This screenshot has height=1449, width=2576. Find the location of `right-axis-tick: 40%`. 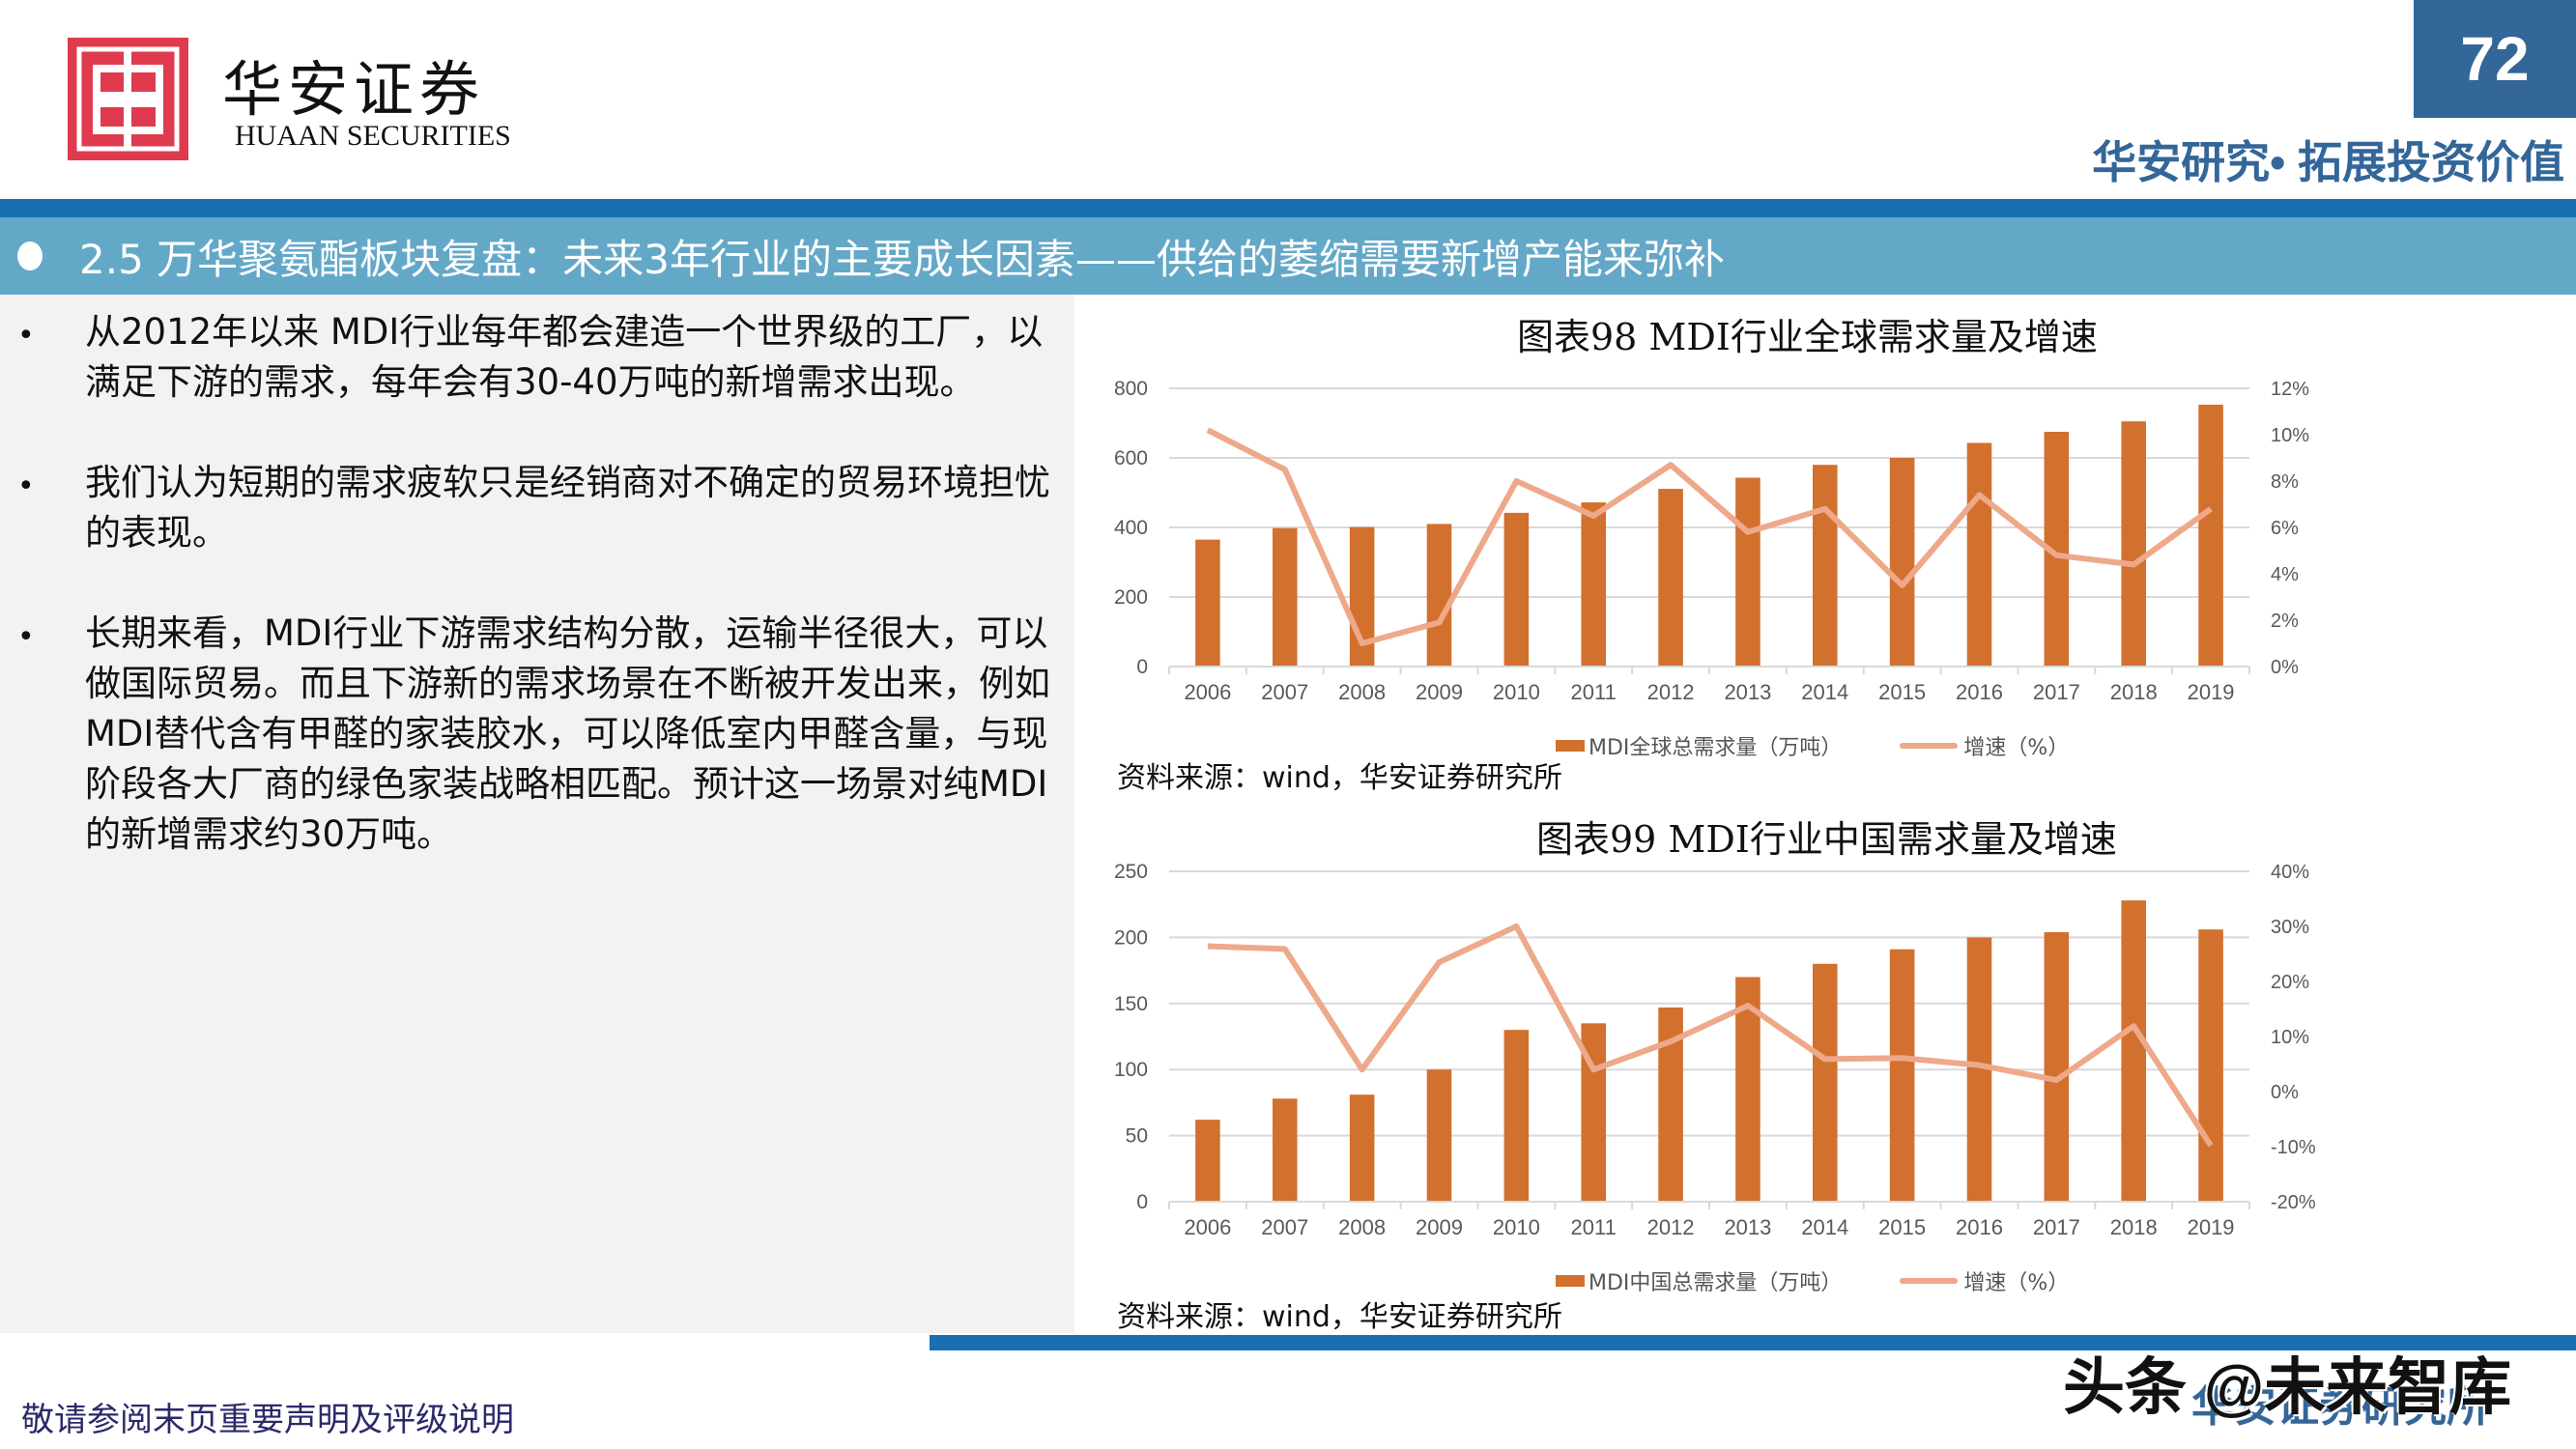

right-axis-tick: 40% is located at coordinates (2290, 872).